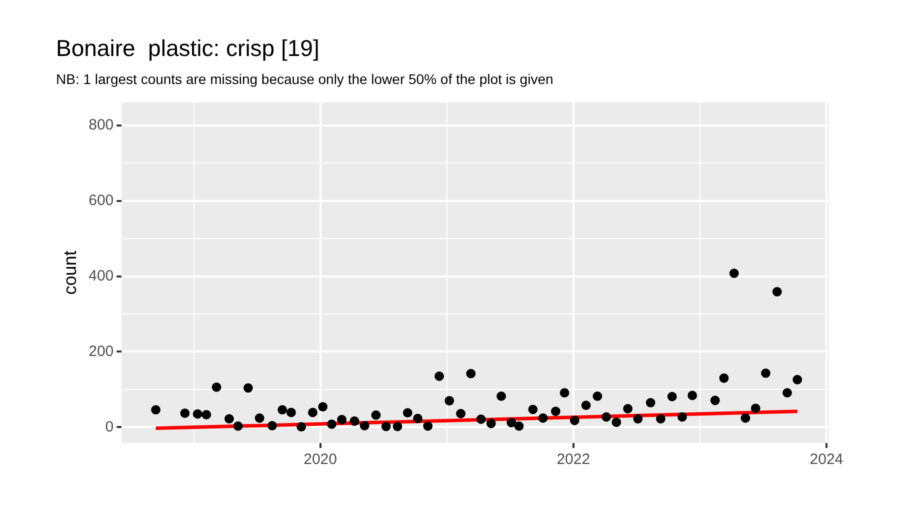  What do you see at coordinates (305, 78) in the screenshot?
I see `chart-subtitle: NB: 1 largest counts are missing because only the lower 50% of the plot is given` at bounding box center [305, 78].